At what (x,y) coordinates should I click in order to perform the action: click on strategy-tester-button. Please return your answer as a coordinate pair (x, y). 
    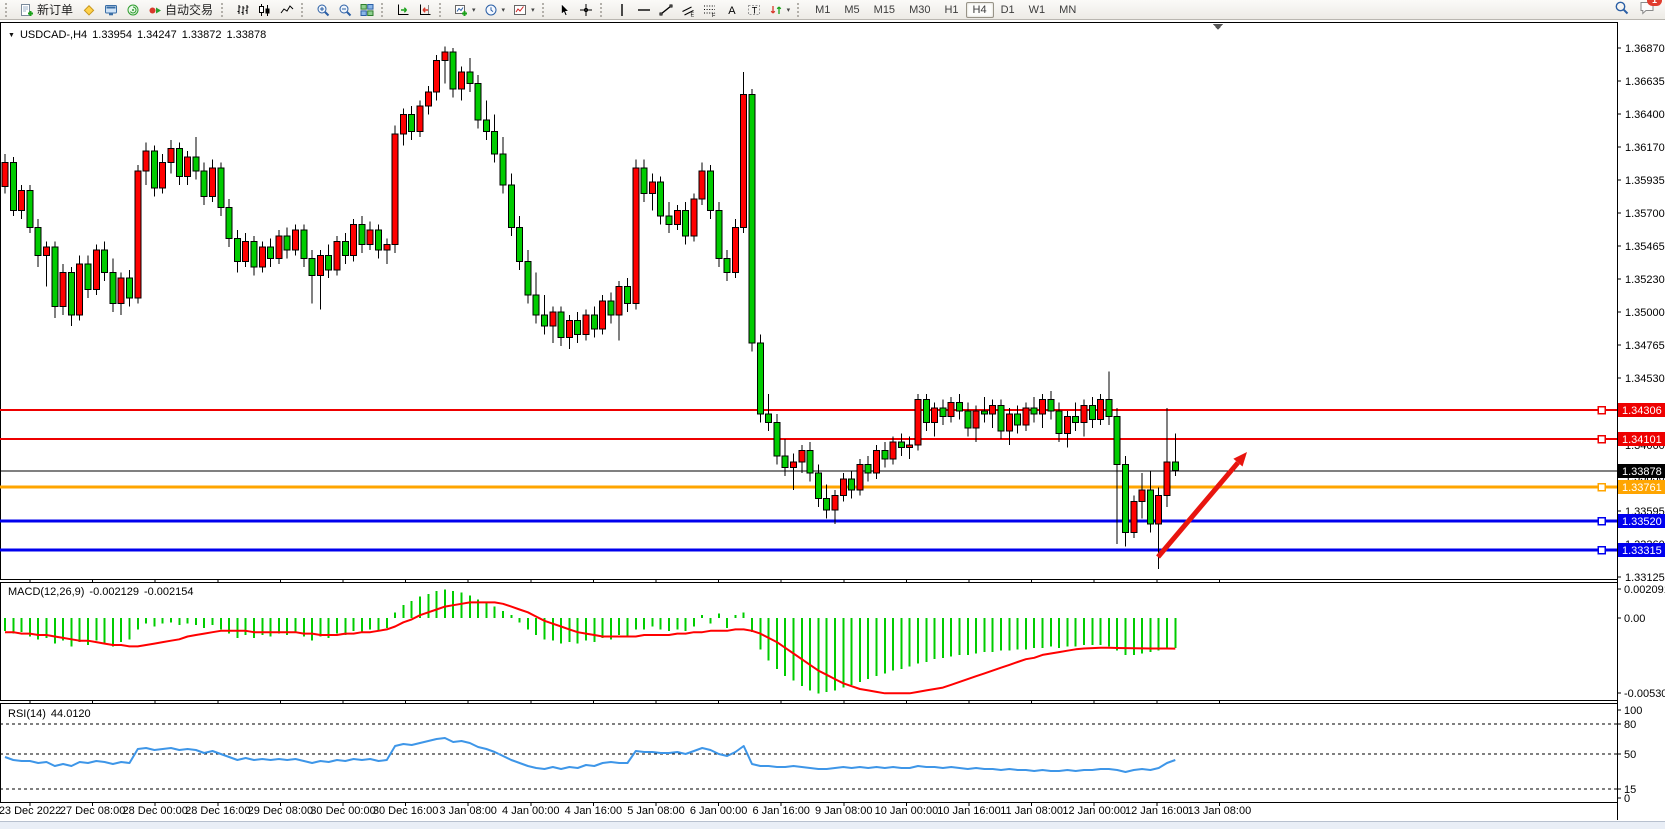
    Looking at the image, I should click on (133, 10).